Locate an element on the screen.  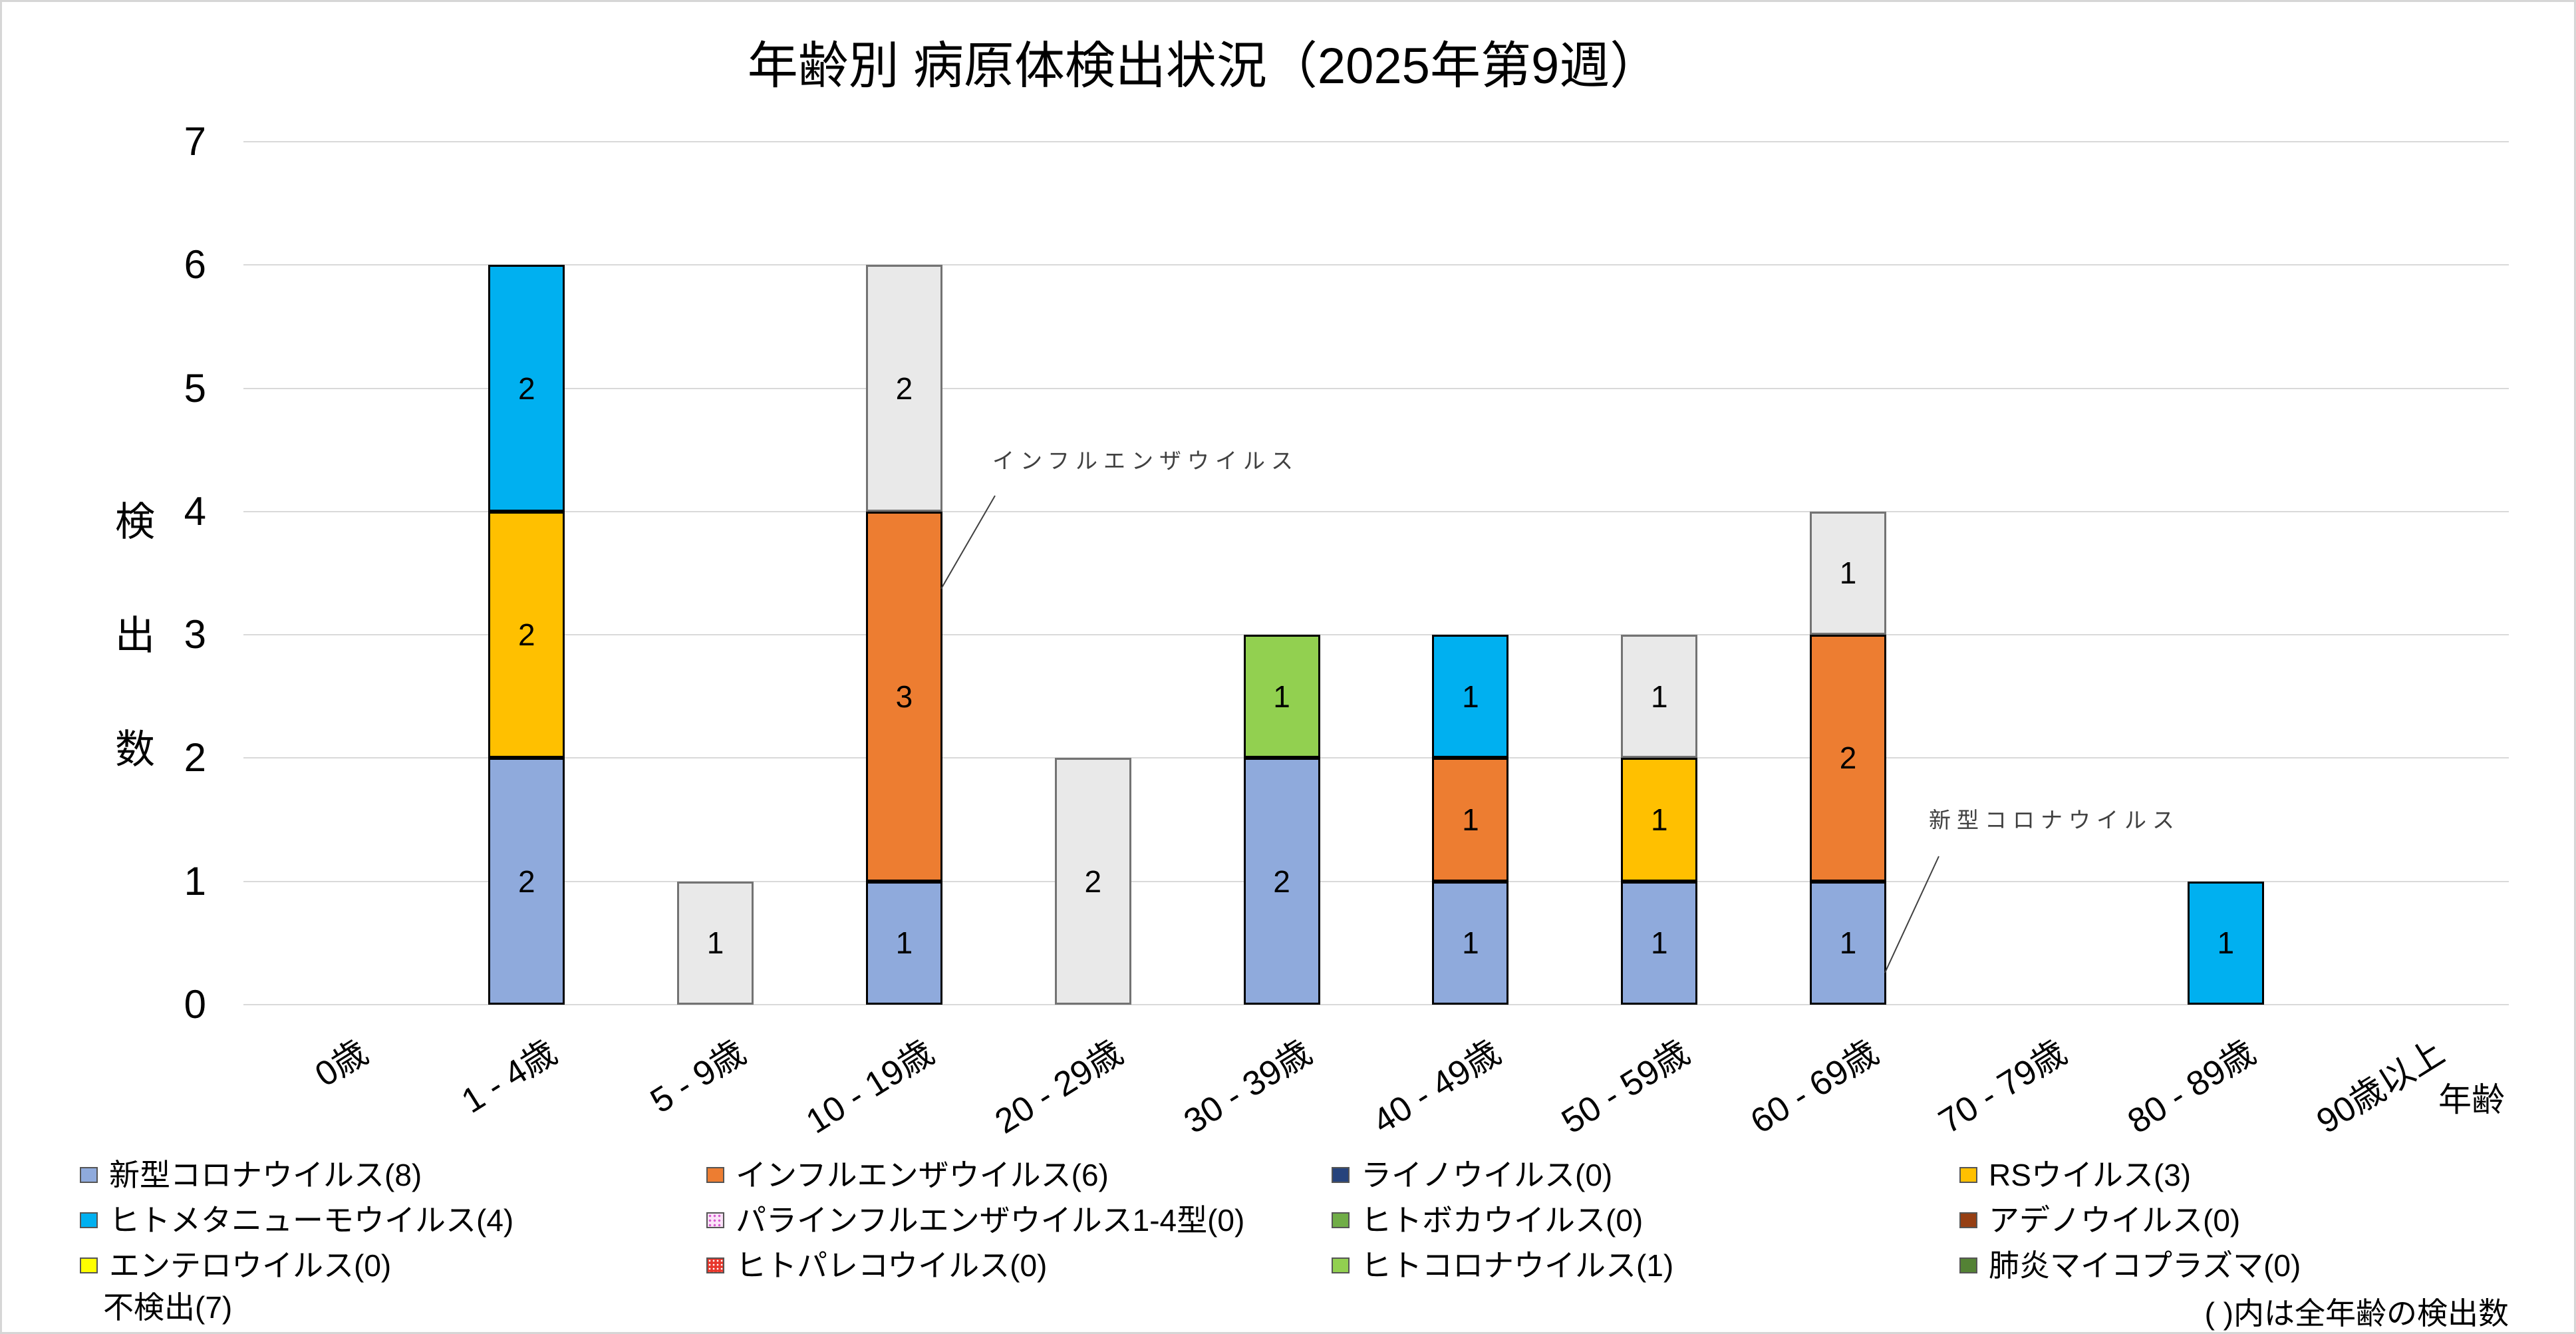
y-axis-title: 検出数 is located at coordinates (135, 632).